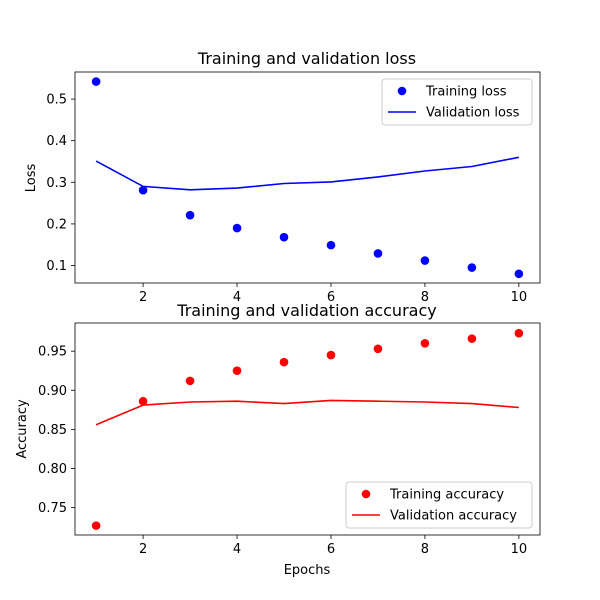 This screenshot has width=600, height=600. What do you see at coordinates (52, 469) in the screenshot?
I see `accuracy-chart-y-tick-label: 0.80` at bounding box center [52, 469].